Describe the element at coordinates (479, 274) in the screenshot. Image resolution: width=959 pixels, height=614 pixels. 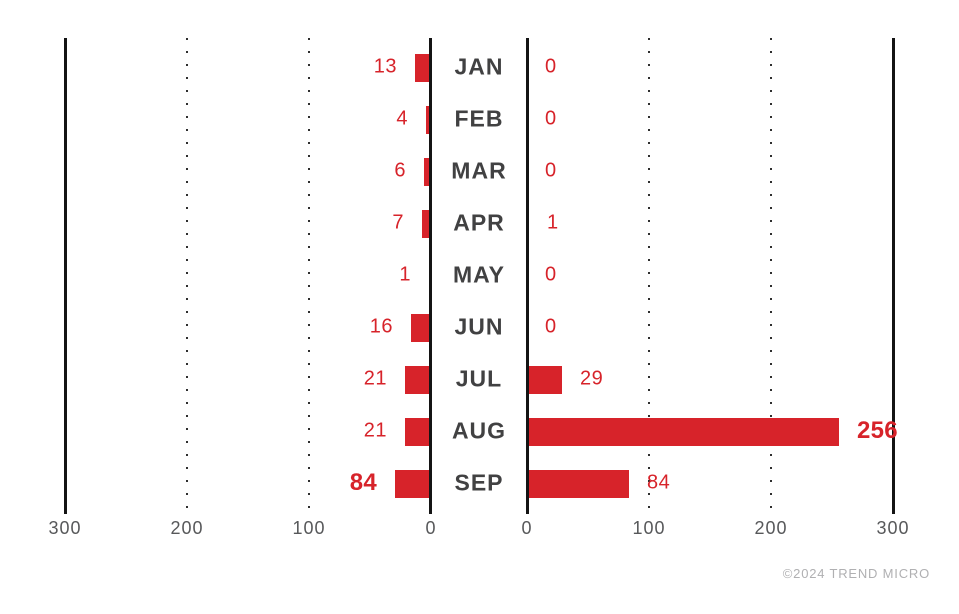
I see `month-label: MAY` at that location.